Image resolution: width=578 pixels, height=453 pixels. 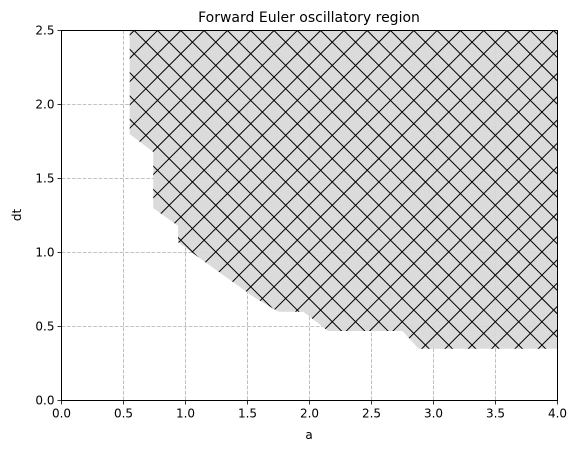 I want to click on x-tick-label: 3.5, so click(x=495, y=414).